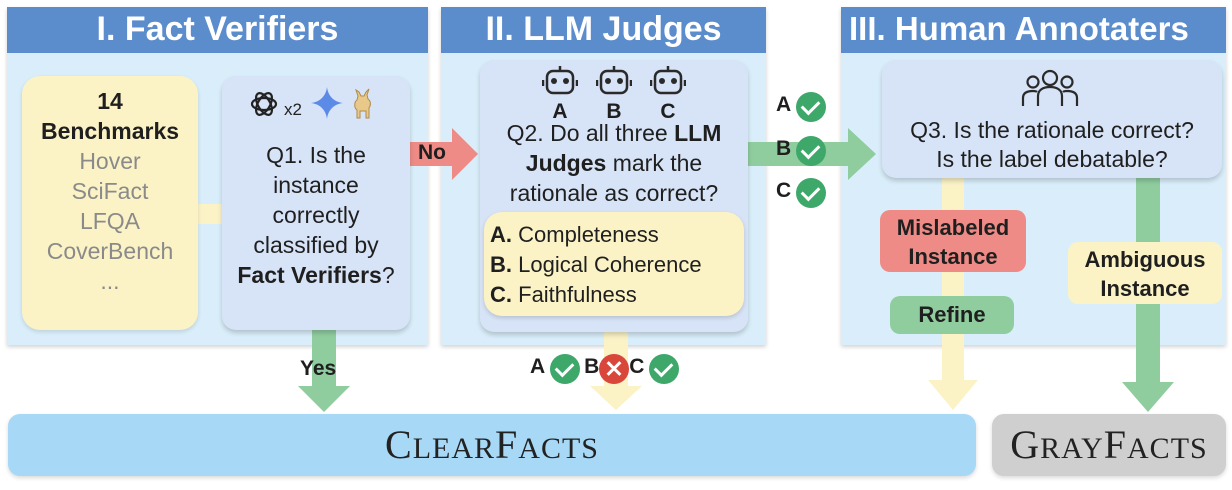  I want to click on llama-icon, so click(362, 103).